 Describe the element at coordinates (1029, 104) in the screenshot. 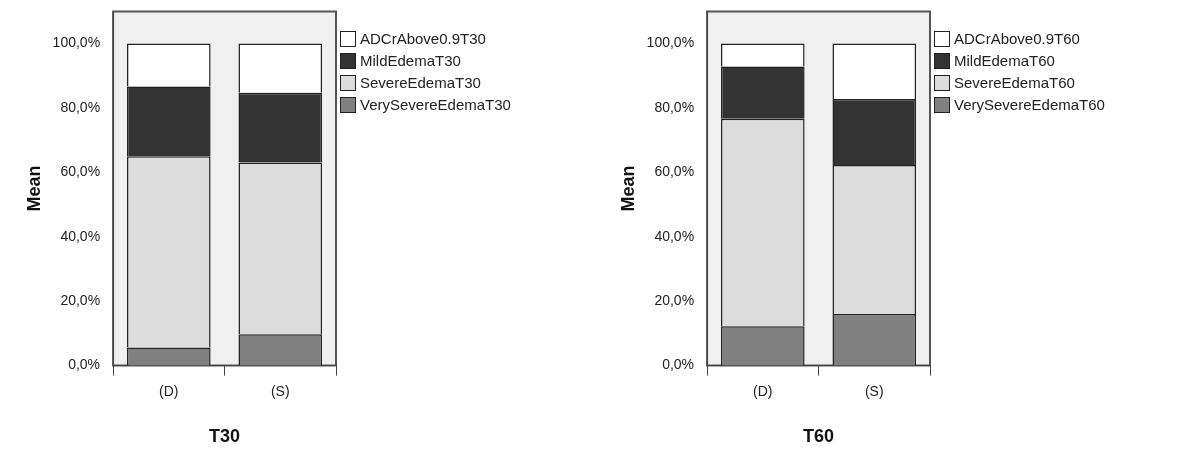

I see `legend-label: VerySevereEdemaT60` at that location.